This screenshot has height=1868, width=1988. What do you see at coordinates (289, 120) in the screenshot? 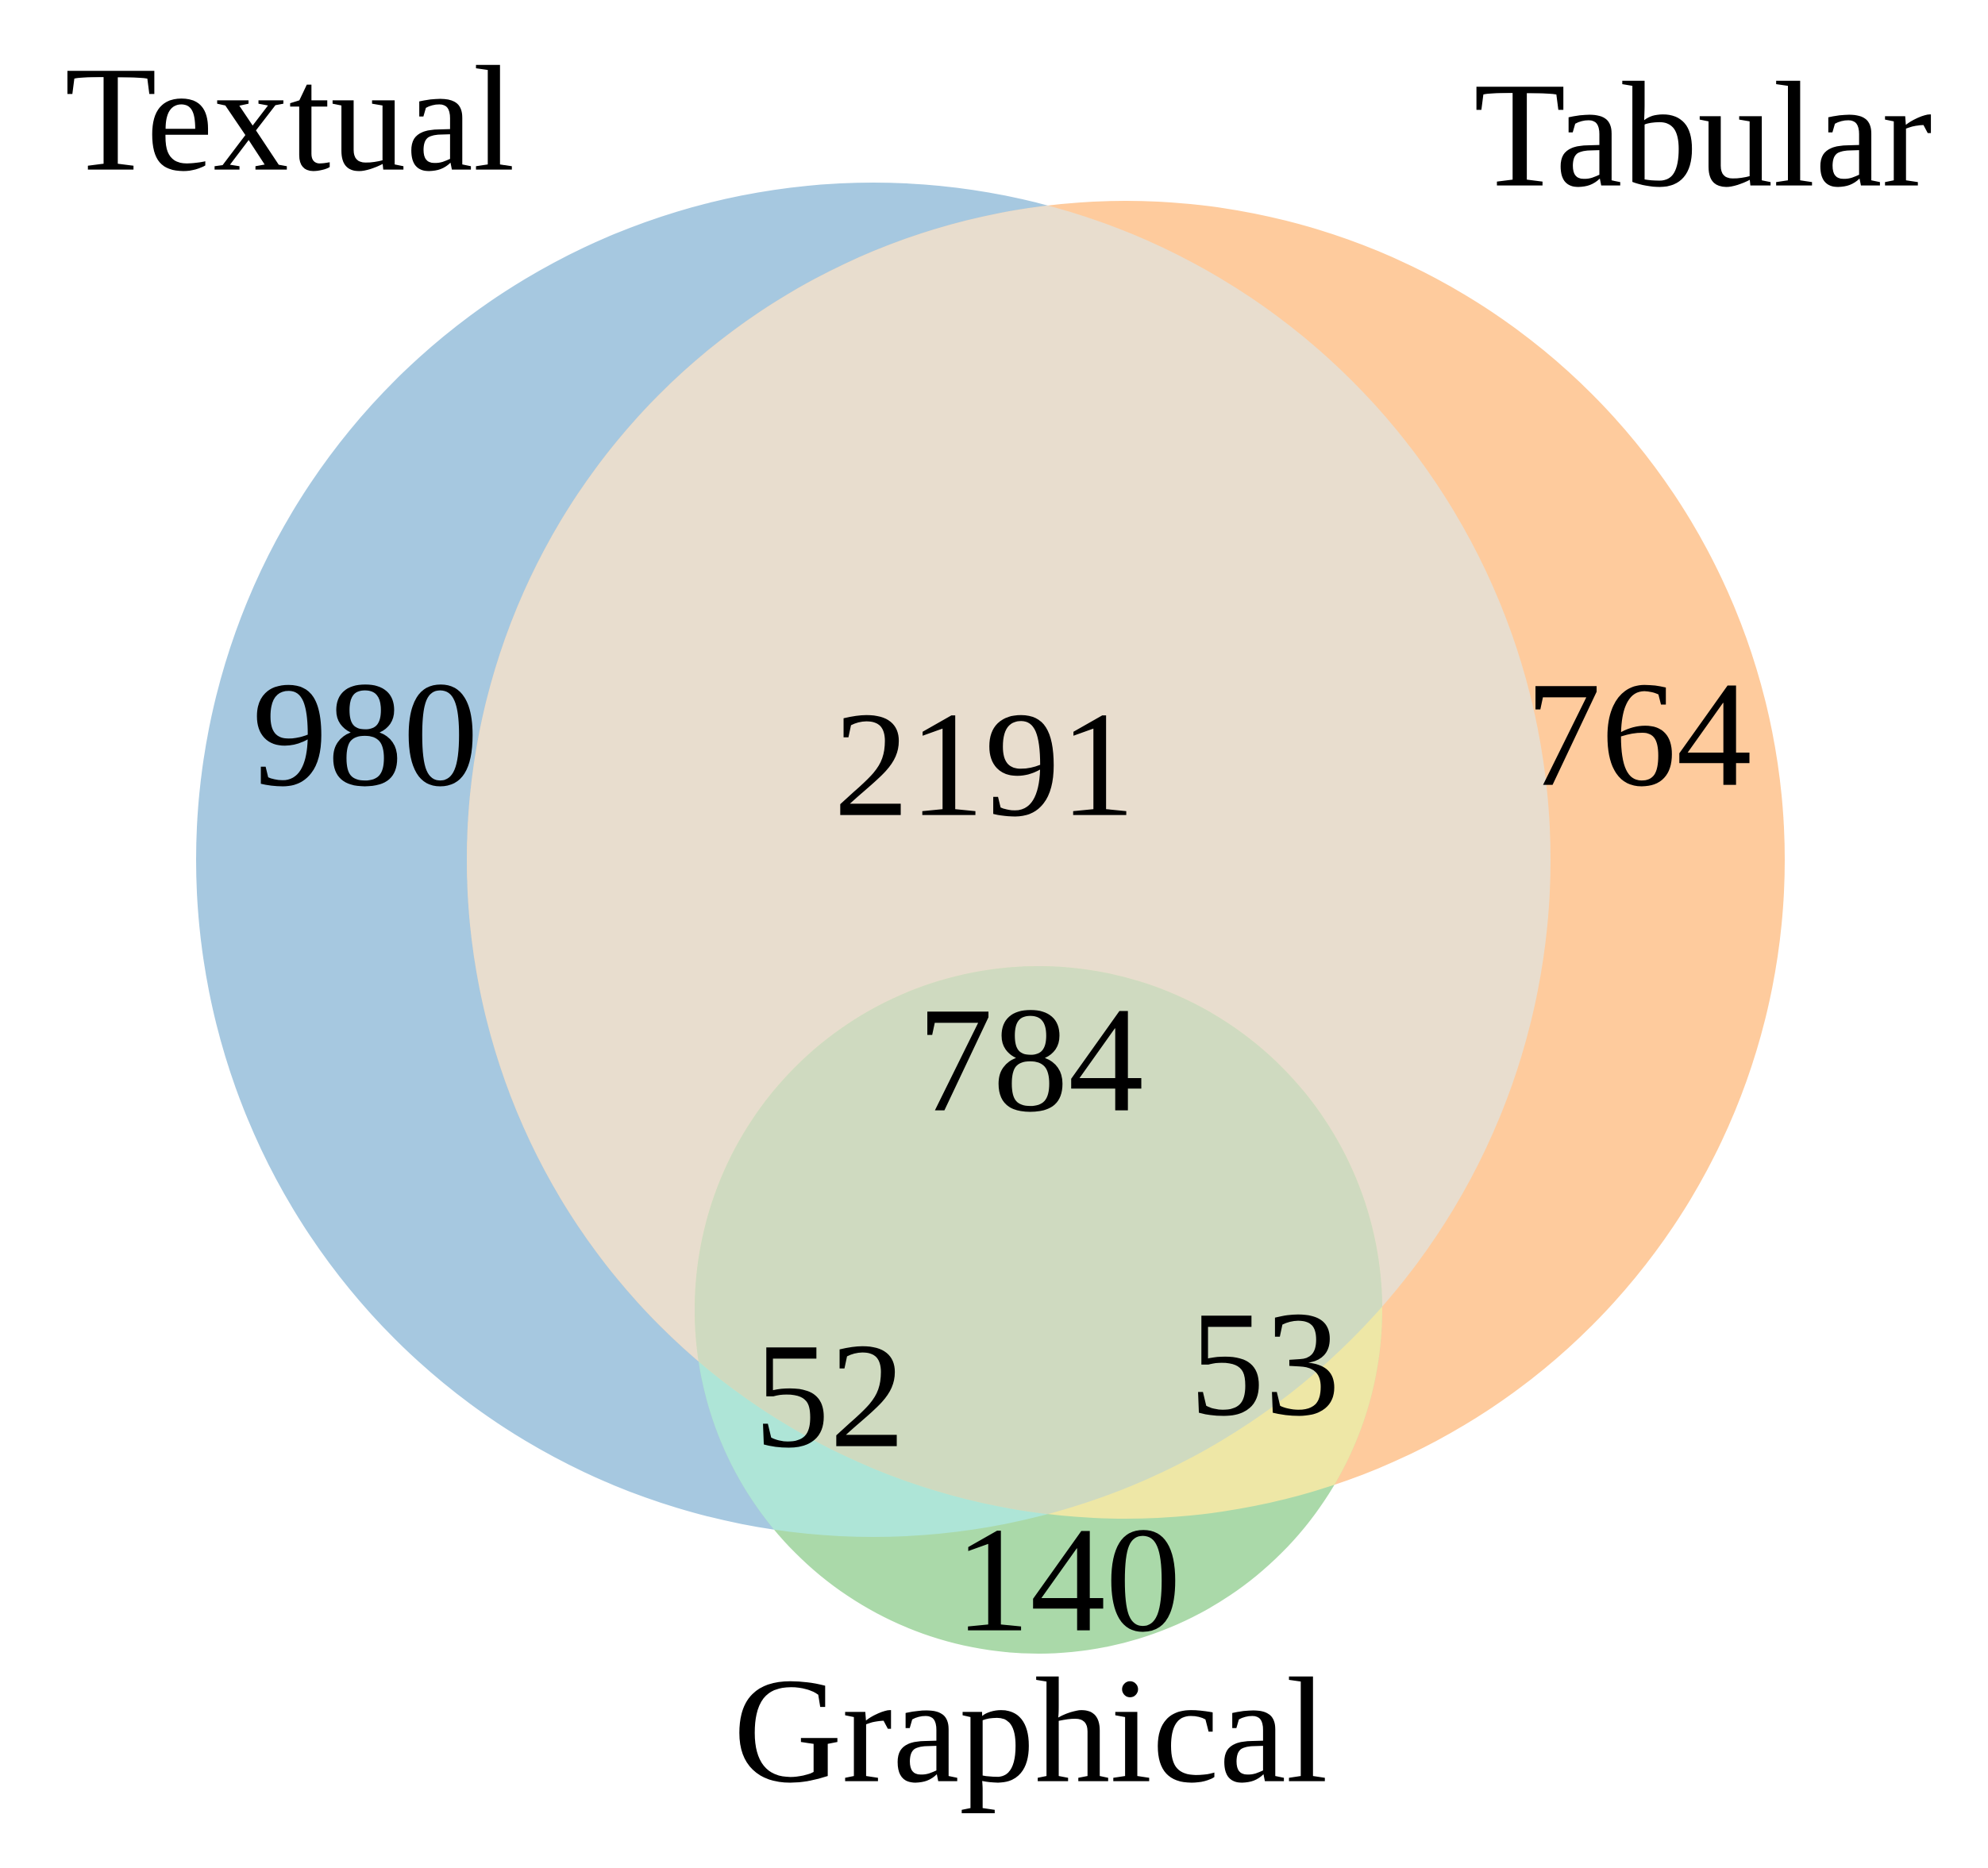
I see `textual-set-label: Textual` at bounding box center [289, 120].